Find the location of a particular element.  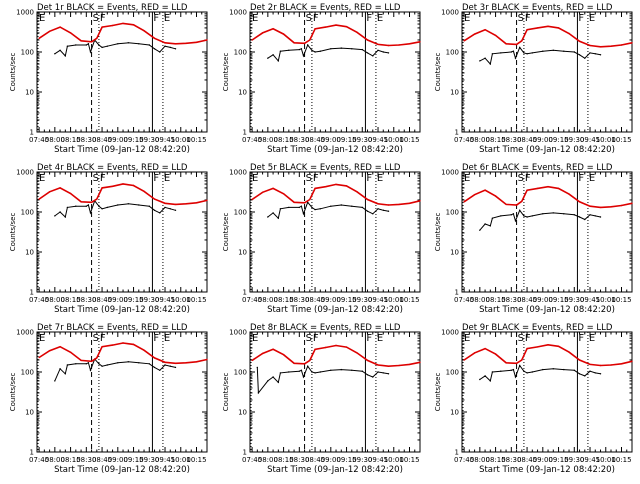

x-tick-label: 09:45 is located at coordinates (590, 300).